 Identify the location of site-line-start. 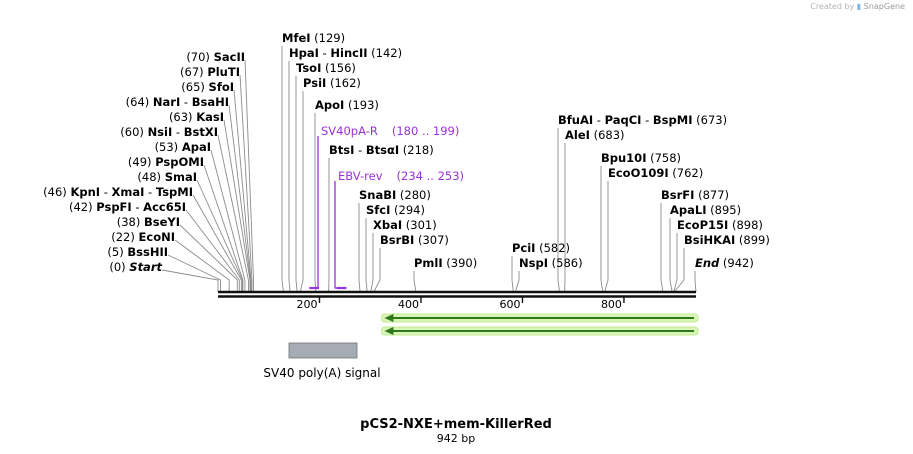
(190, 280).